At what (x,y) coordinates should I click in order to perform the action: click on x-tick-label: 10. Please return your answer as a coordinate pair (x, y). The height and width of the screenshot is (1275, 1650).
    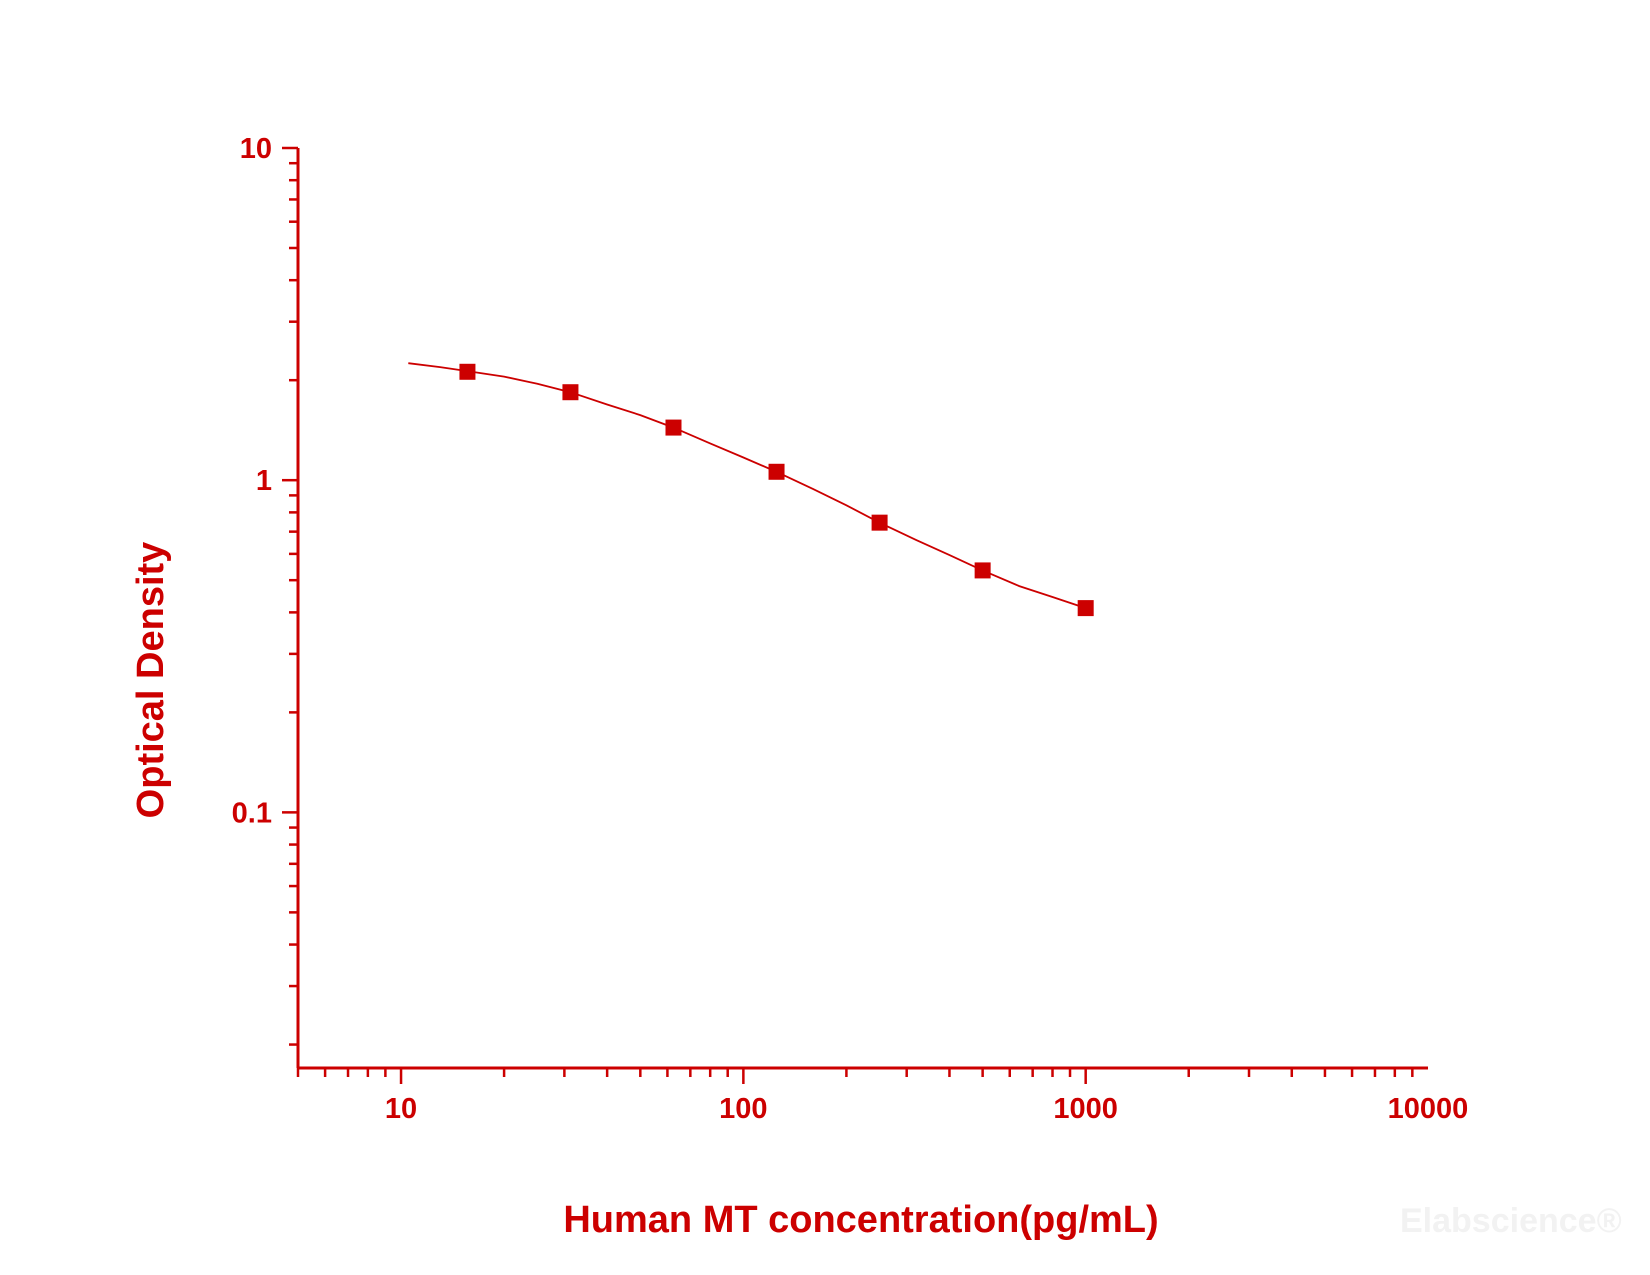
    Looking at the image, I should click on (401, 1109).